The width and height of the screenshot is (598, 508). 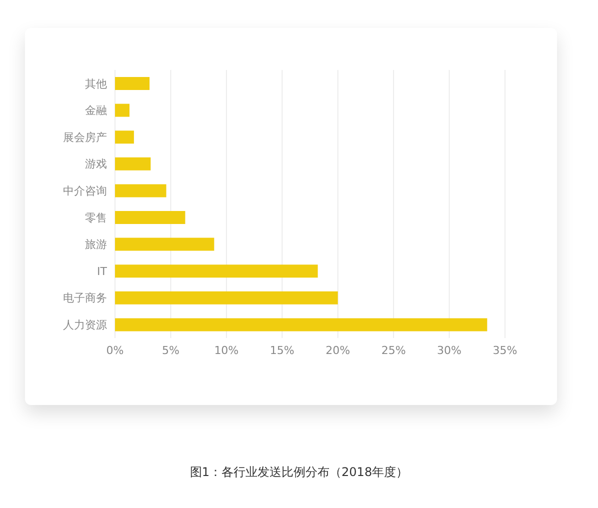 What do you see at coordinates (96, 83) in the screenshot?
I see `y-tick-label: 其他` at bounding box center [96, 83].